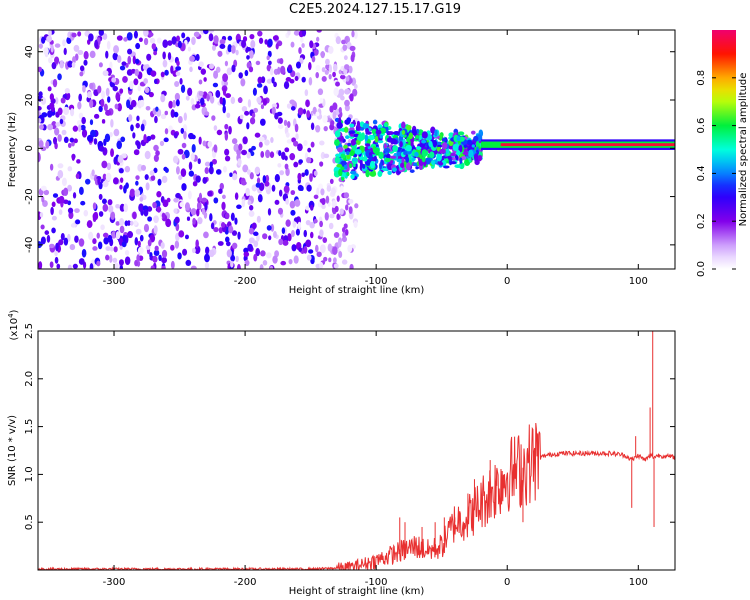 The image size is (750, 600). I want to click on y-tick-label: 0, so click(29, 148).